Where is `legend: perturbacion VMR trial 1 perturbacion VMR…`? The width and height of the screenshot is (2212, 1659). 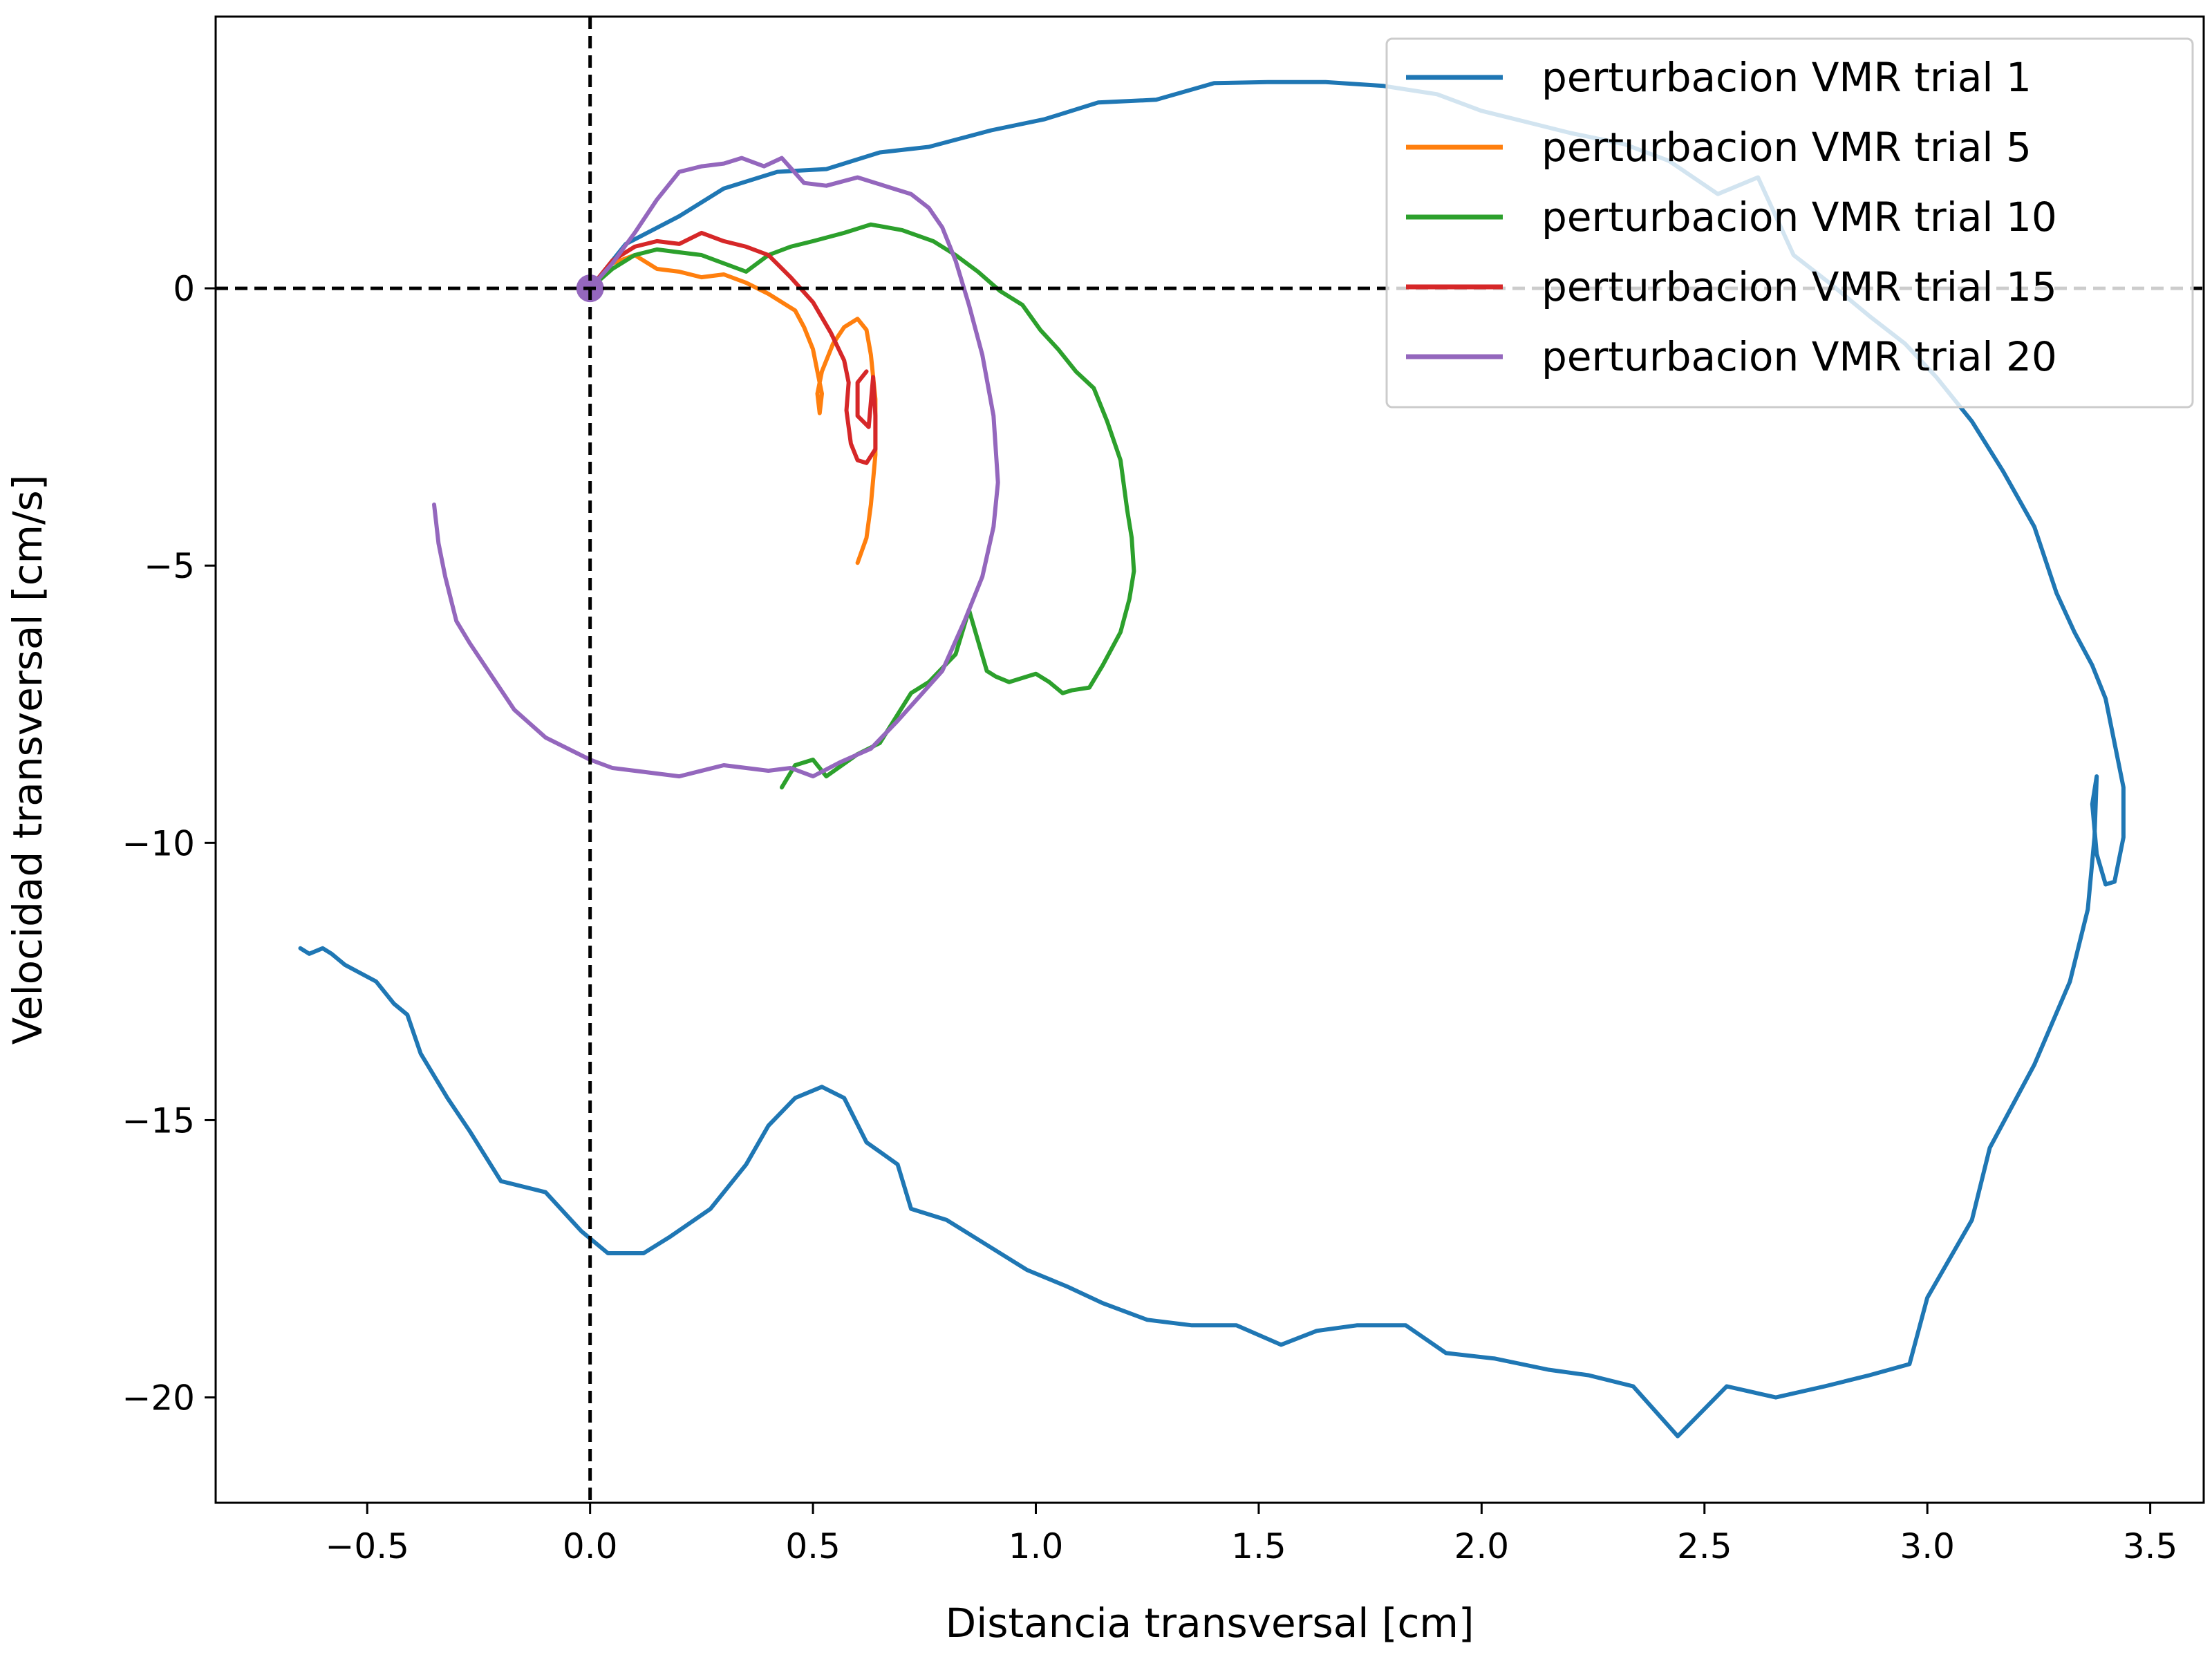 legend: perturbacion VMR trial 1 perturbacion VMR… is located at coordinates (1789, 223).